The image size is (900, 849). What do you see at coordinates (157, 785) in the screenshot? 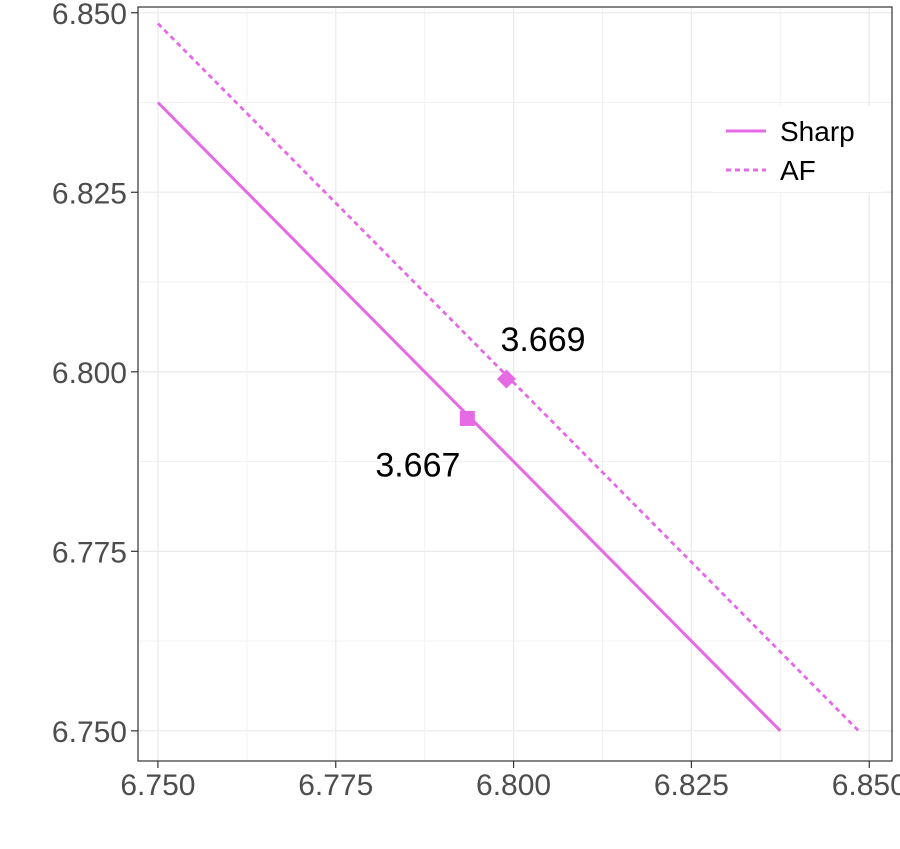
I see `x-tick-label: 6.750` at bounding box center [157, 785].